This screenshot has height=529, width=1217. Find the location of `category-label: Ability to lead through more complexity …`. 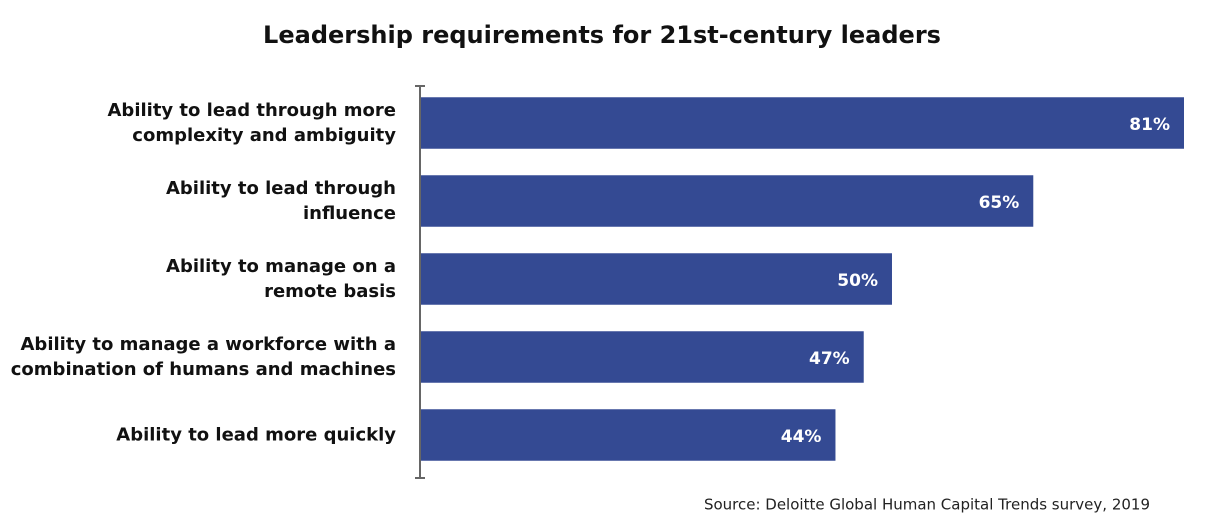

category-label: Ability to lead through more complexity … is located at coordinates (252, 123).